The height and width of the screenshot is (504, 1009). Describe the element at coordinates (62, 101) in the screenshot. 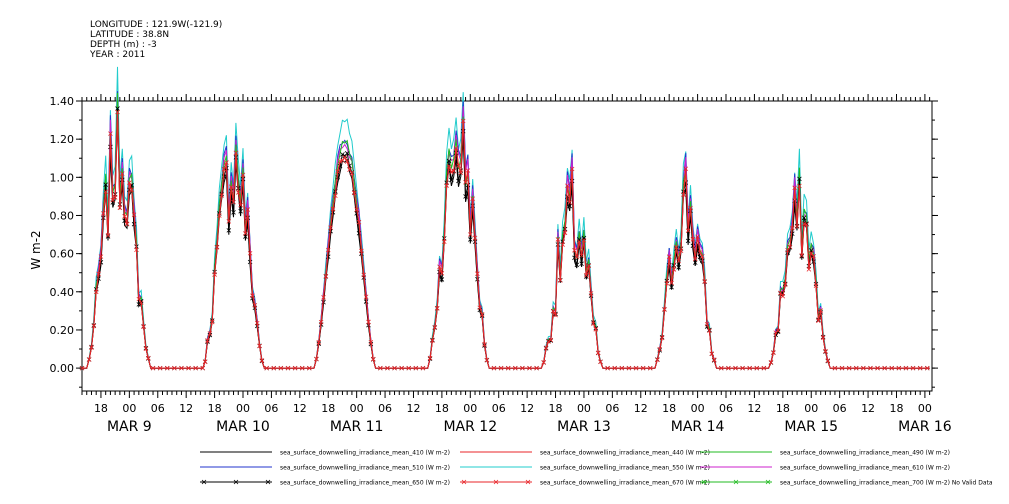

I see `y-tick-label: 1.40` at that location.